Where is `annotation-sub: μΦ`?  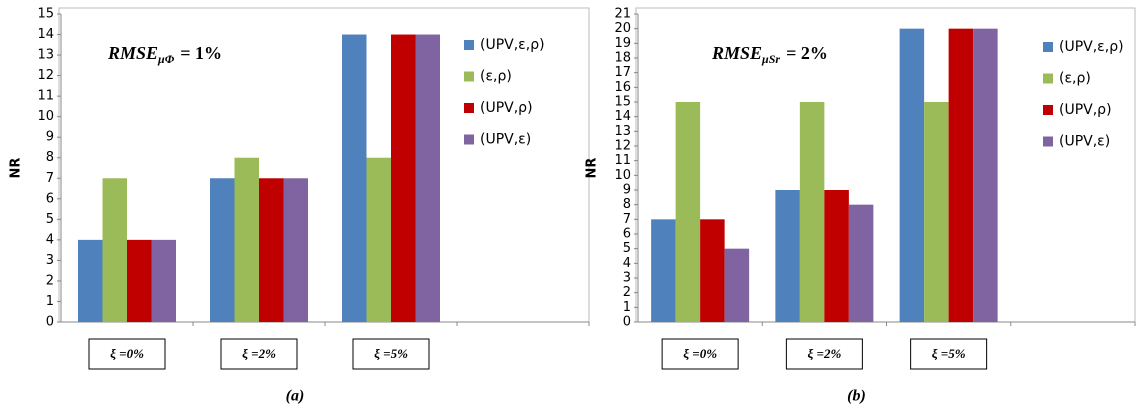 annotation-sub: μΦ is located at coordinates (166, 59).